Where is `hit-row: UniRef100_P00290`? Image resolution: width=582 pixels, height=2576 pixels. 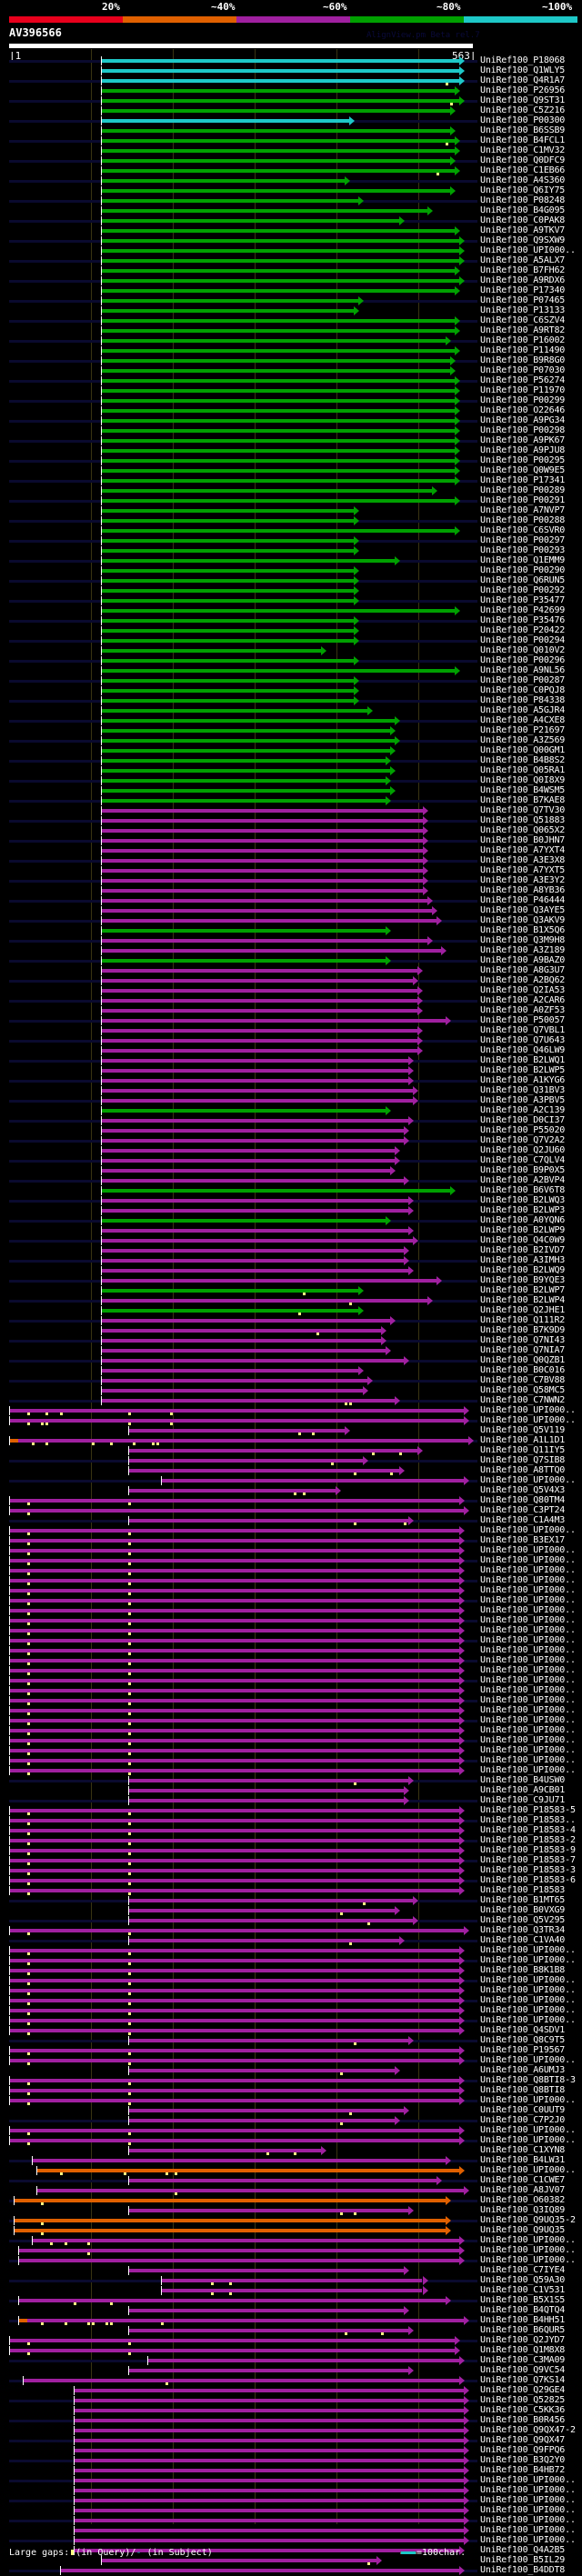
hit-row: UniRef100_P00290 is located at coordinates (291, 570).